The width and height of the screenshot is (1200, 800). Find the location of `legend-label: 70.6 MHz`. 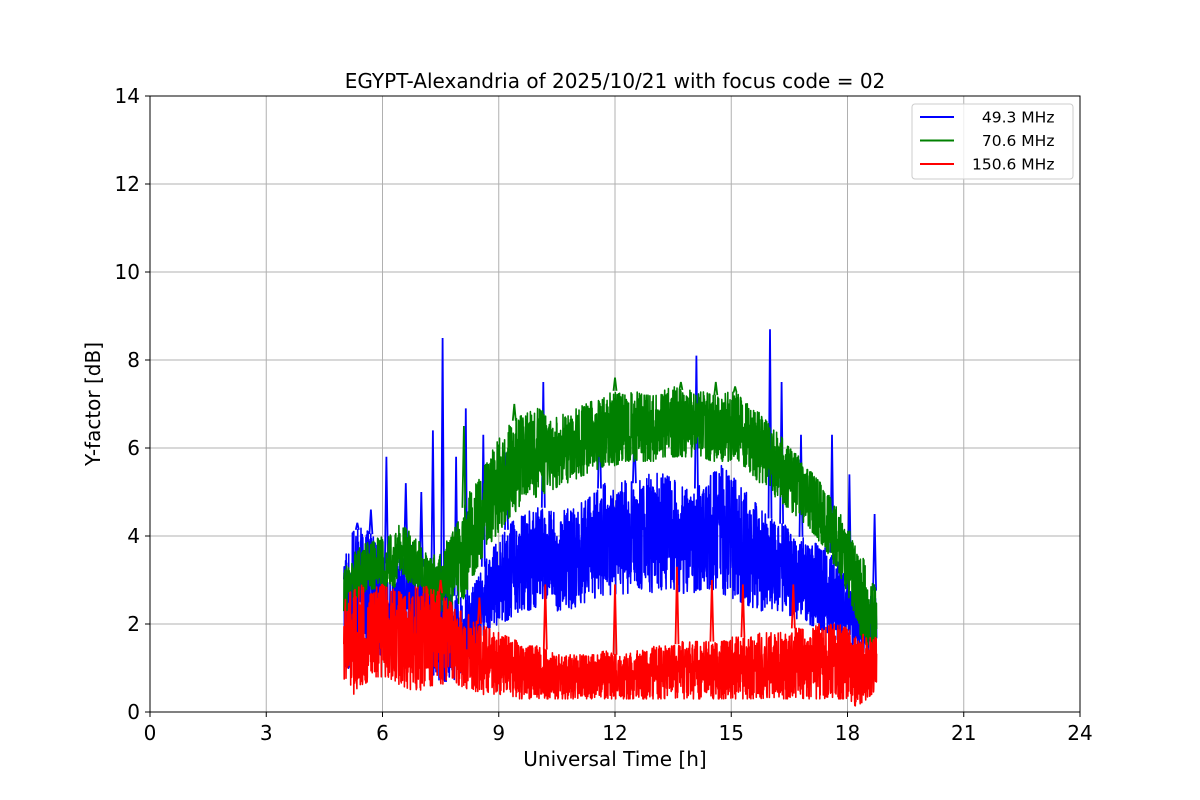

legend-label: 70.6 MHz is located at coordinates (1013, 141).